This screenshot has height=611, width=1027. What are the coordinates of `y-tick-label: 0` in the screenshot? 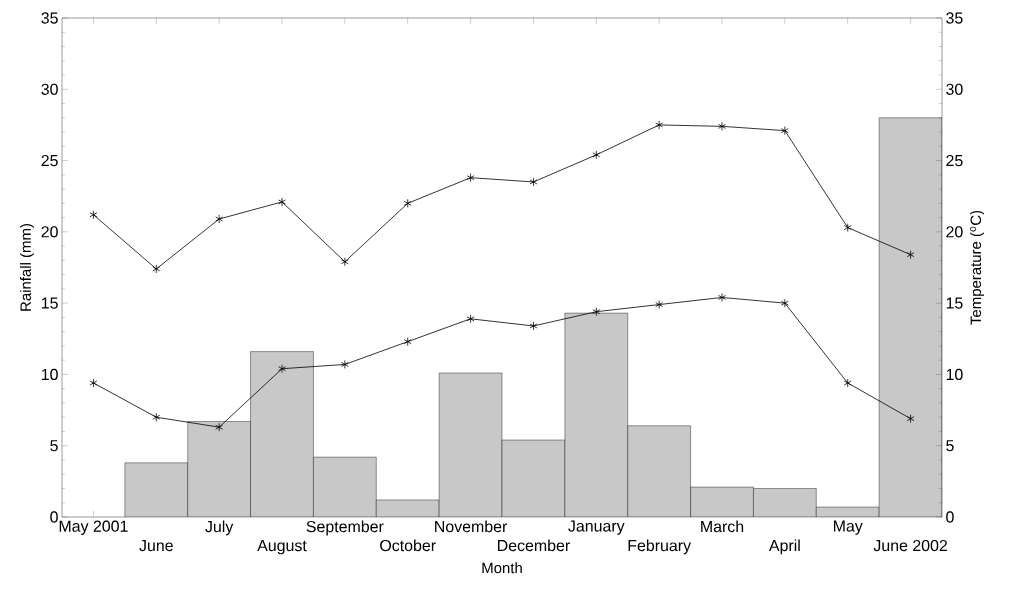 It's located at (54, 517).